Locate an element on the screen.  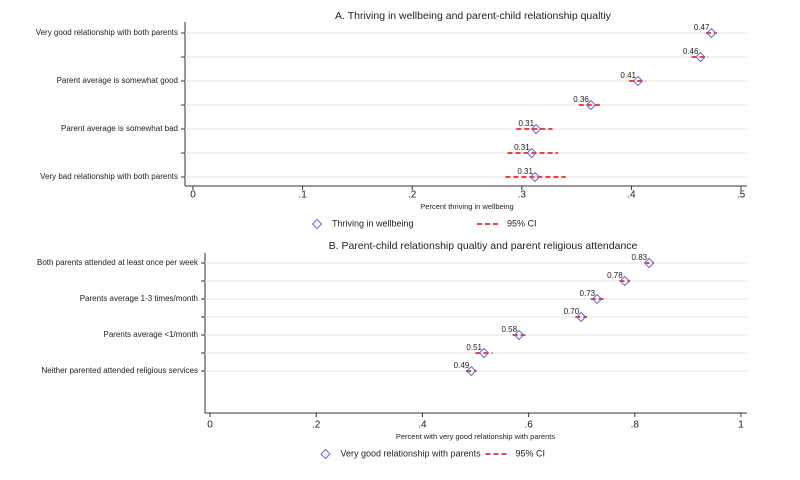
value-label: 0.70 is located at coordinates (572, 311).